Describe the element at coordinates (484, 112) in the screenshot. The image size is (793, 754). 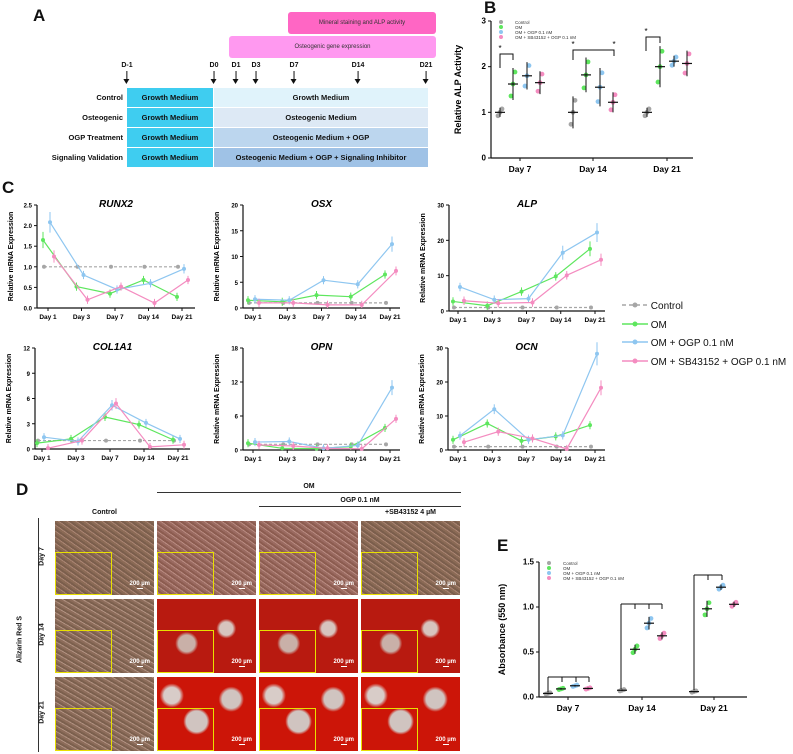
I see `y-tick-label: 1` at that location.